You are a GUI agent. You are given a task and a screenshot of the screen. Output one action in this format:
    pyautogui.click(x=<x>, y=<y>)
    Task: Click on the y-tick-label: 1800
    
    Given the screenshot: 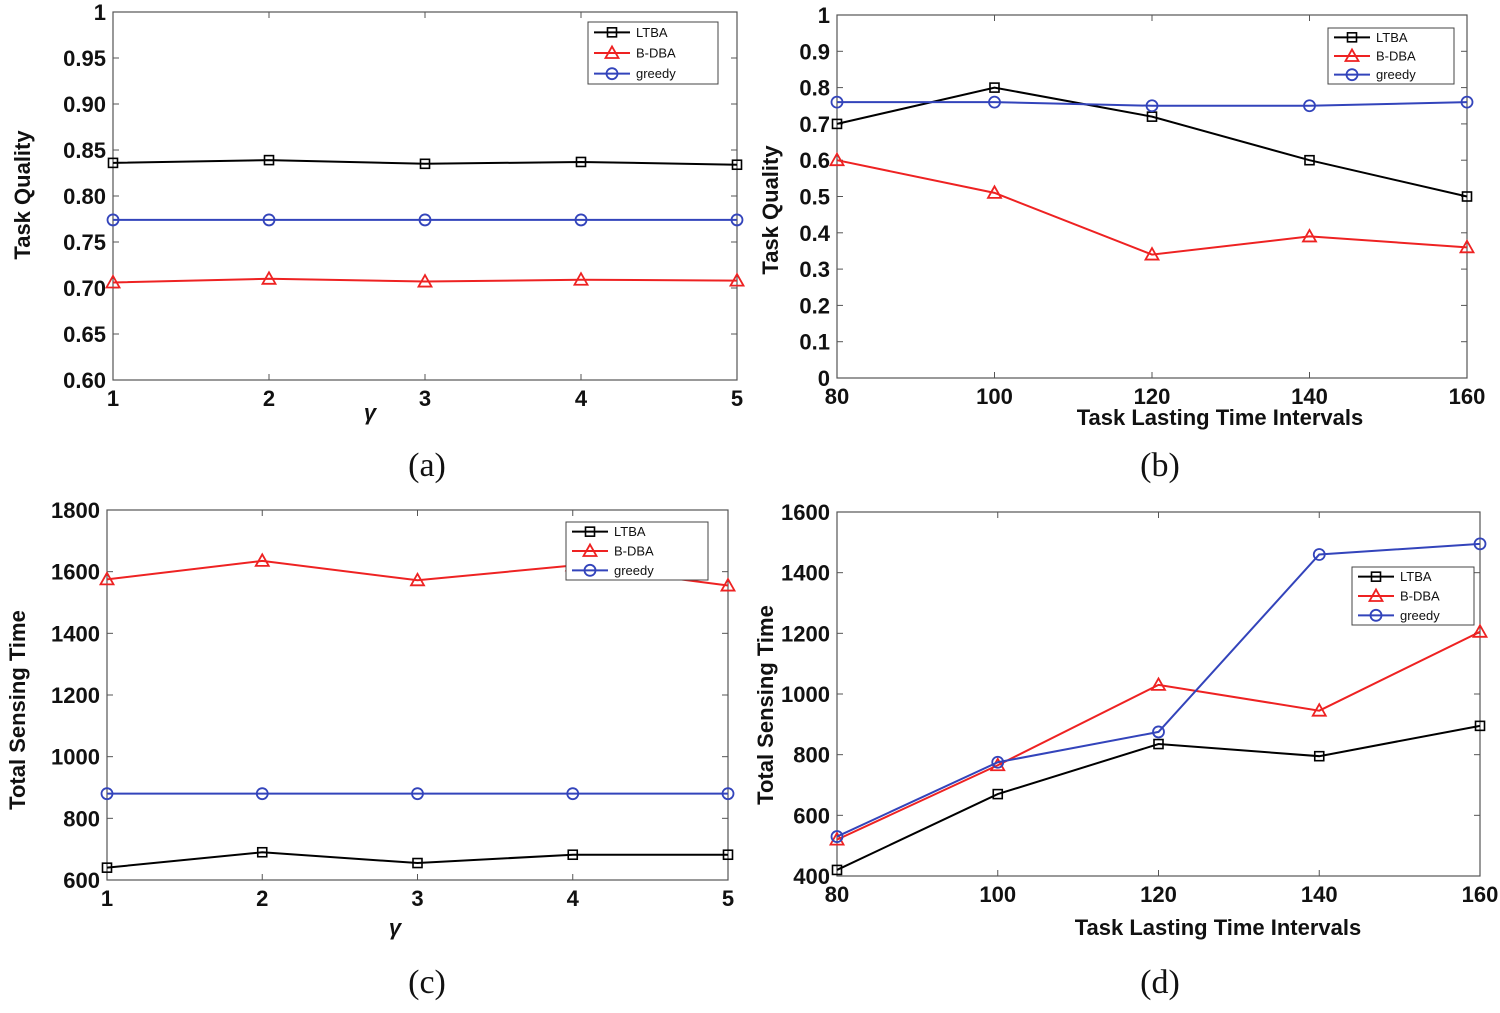 What is the action you would take?
    pyautogui.click(x=75, y=510)
    